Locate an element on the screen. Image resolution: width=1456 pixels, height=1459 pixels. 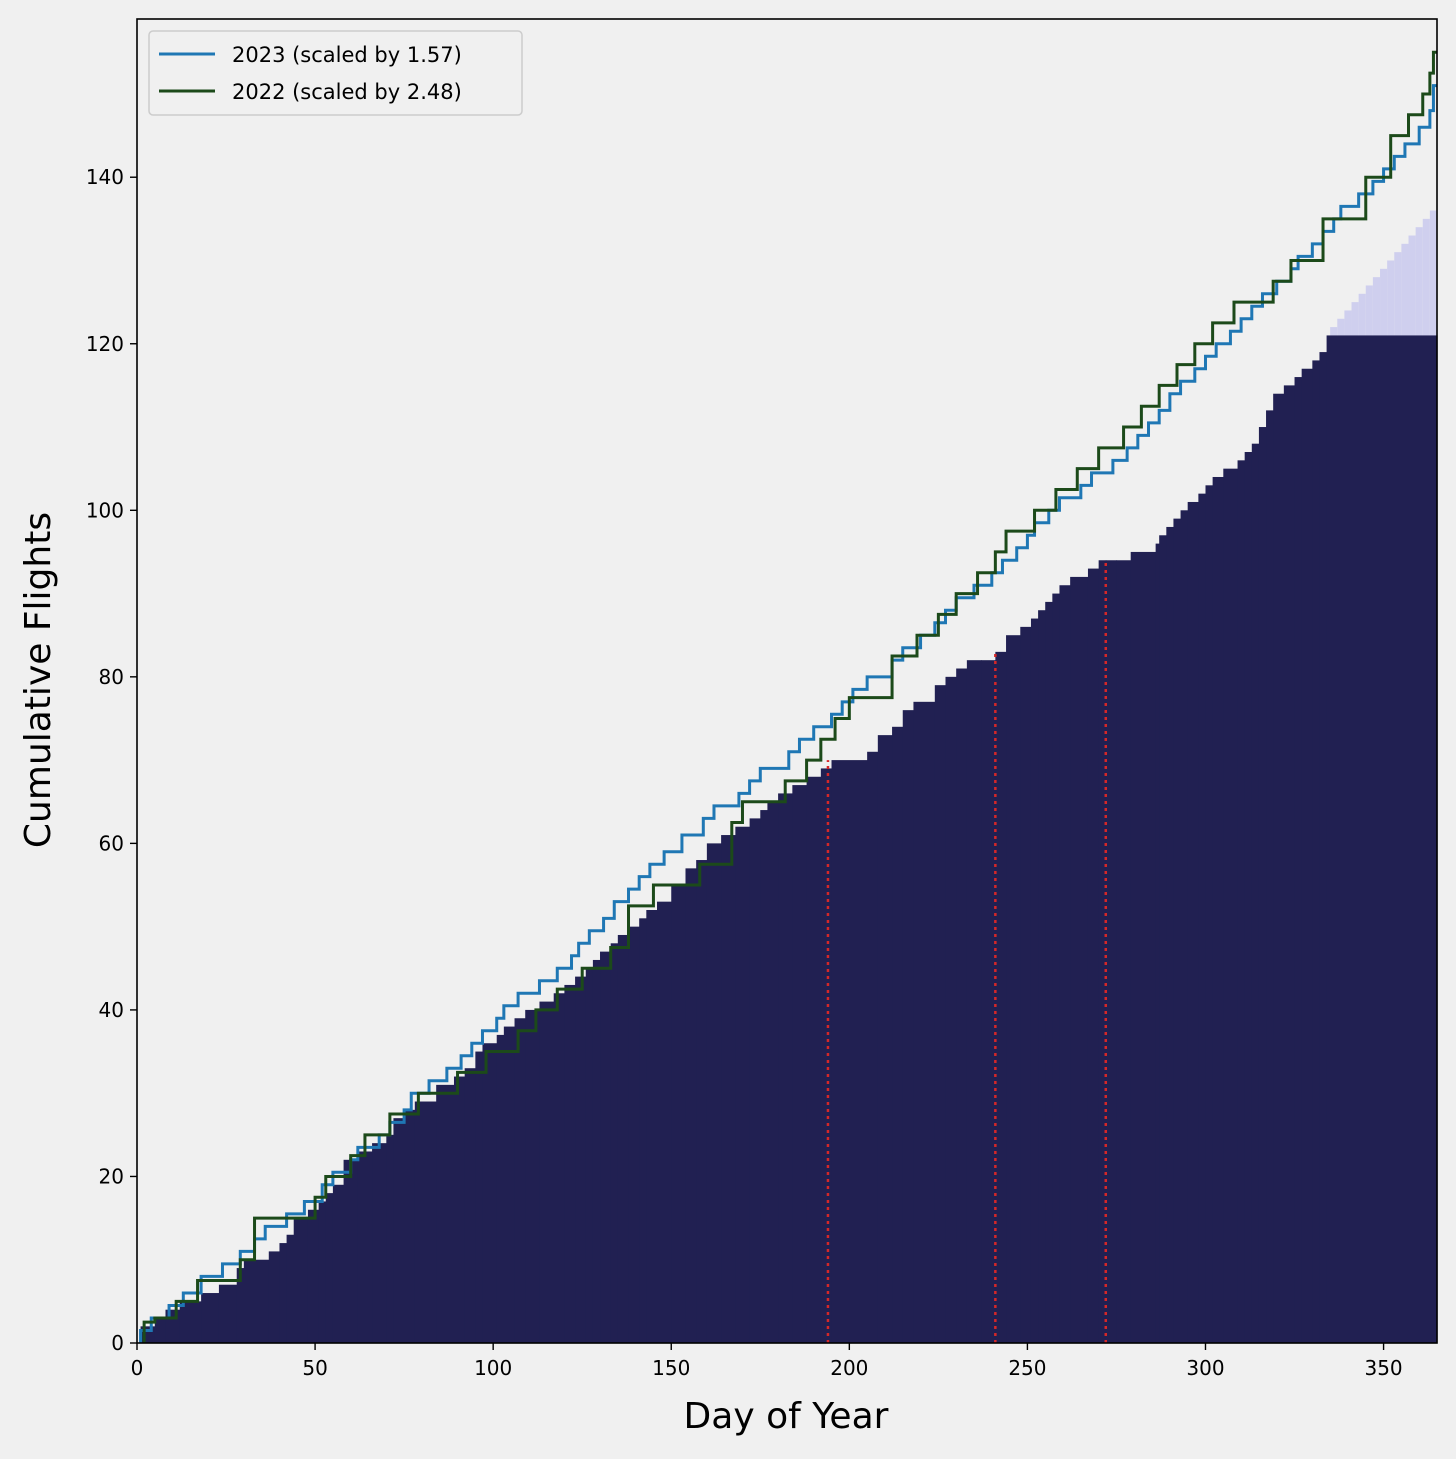
x-tick-label: 250 is located at coordinates (1027, 1368).